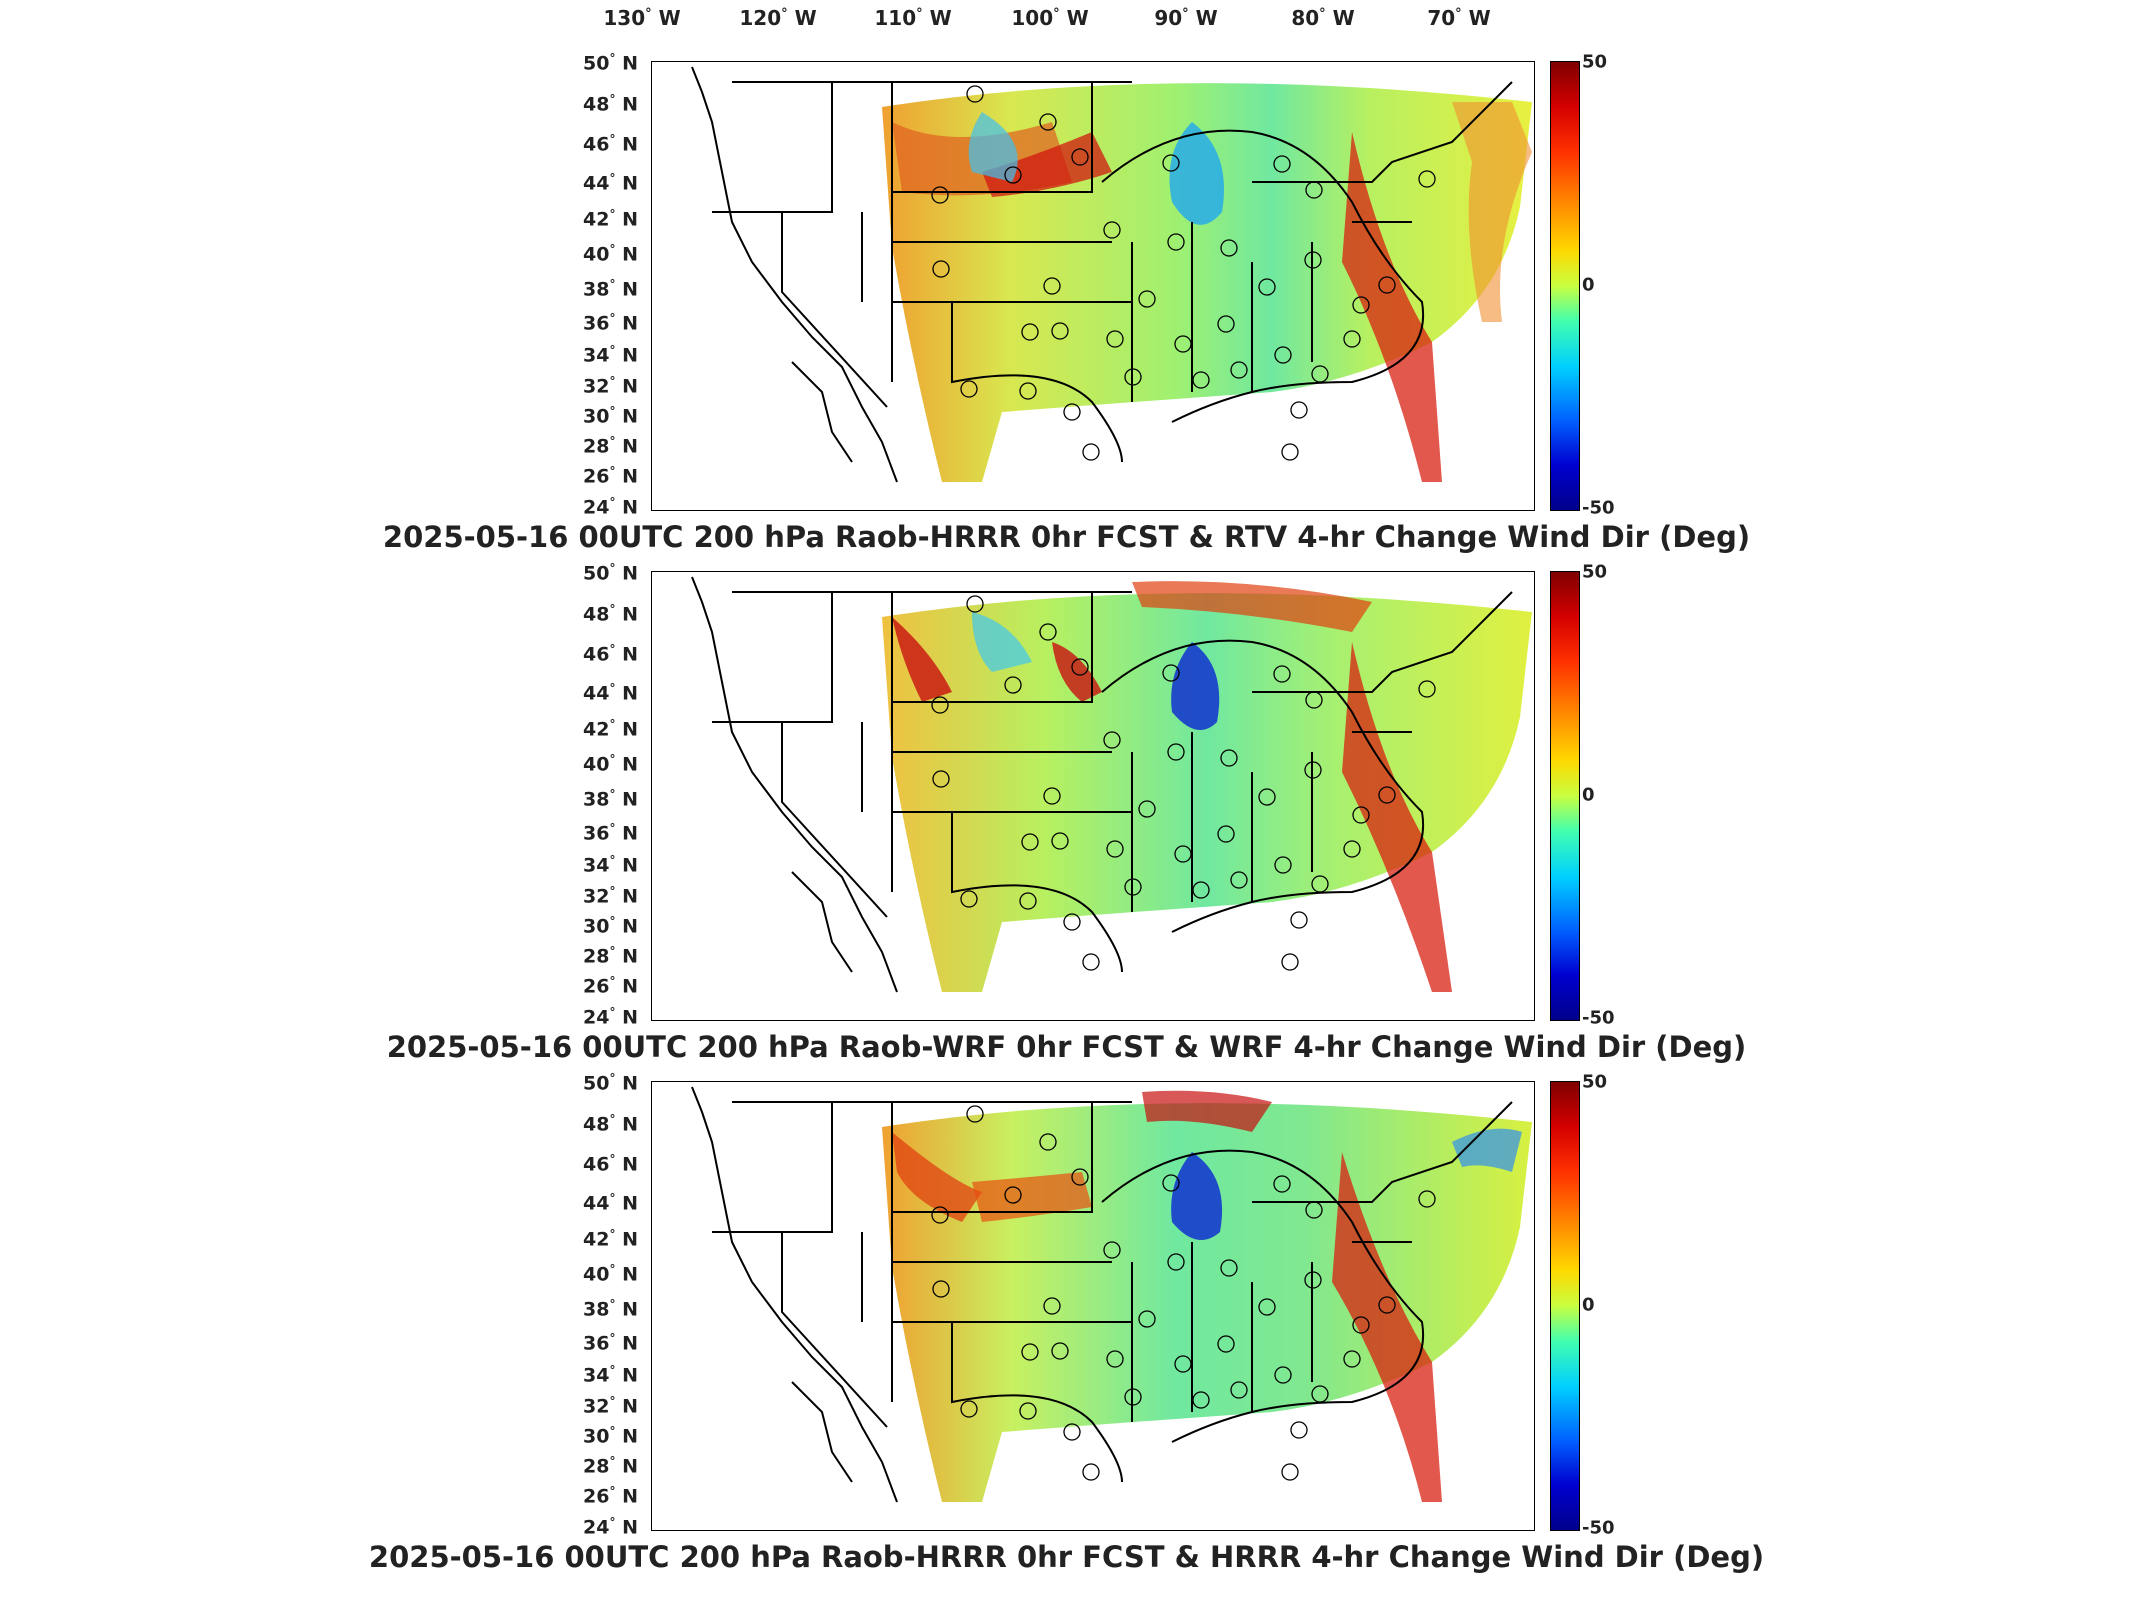 The image size is (2133, 1600). Describe the element at coordinates (642, 18) in the screenshot. I see `longitude-label: 130° W` at that location.